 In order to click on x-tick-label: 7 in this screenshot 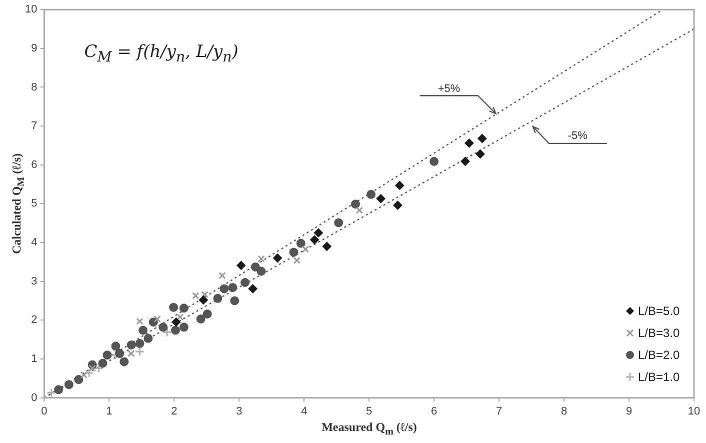, I will do `click(499, 411)`.